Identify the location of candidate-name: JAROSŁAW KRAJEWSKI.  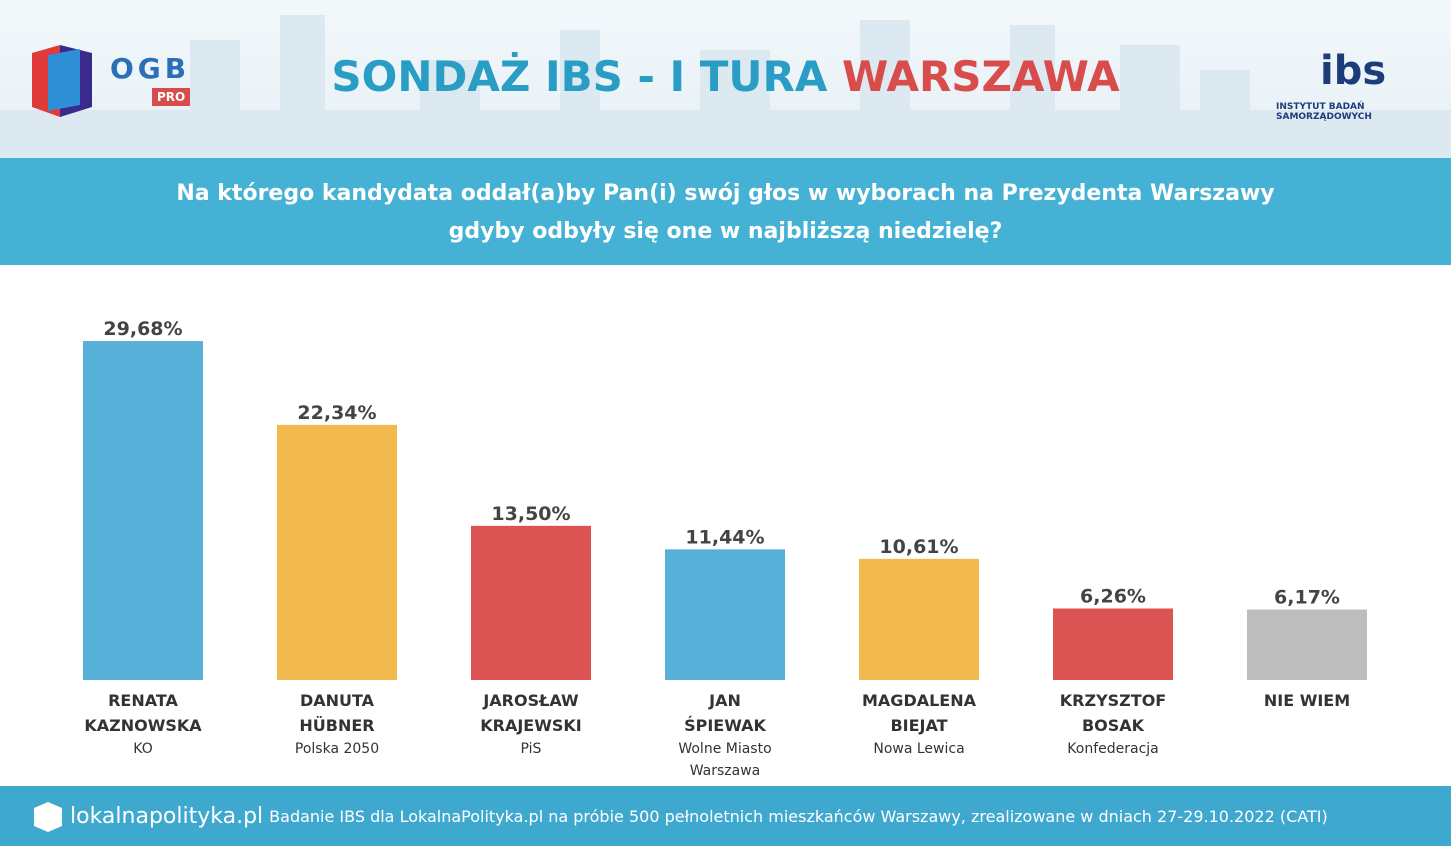
(531, 713).